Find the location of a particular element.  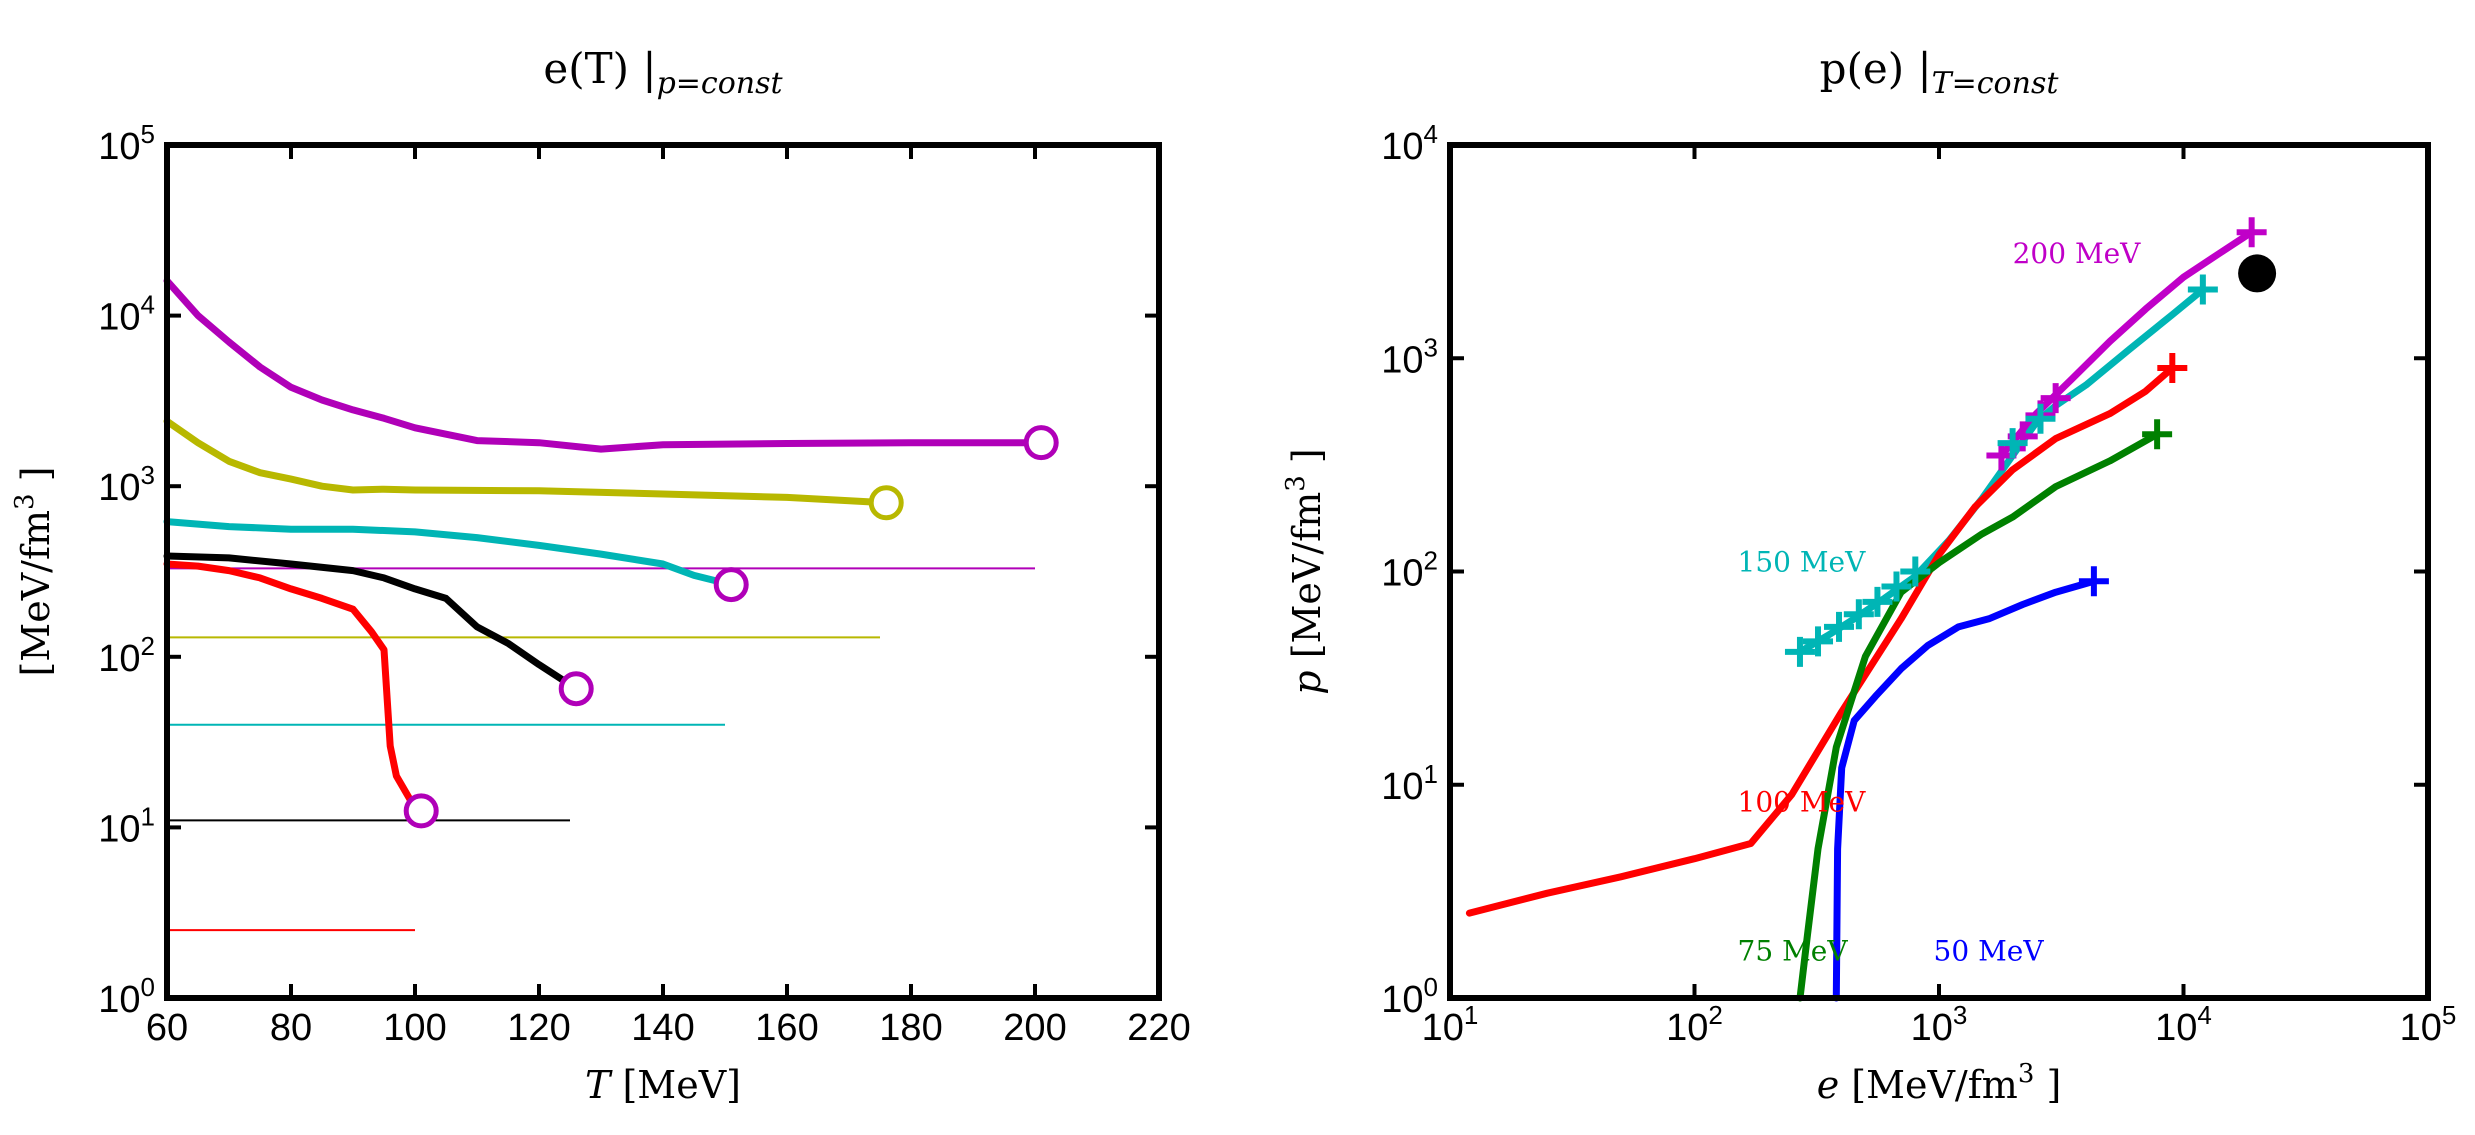

x-tick-label: 105 is located at coordinates (2428, 1024).